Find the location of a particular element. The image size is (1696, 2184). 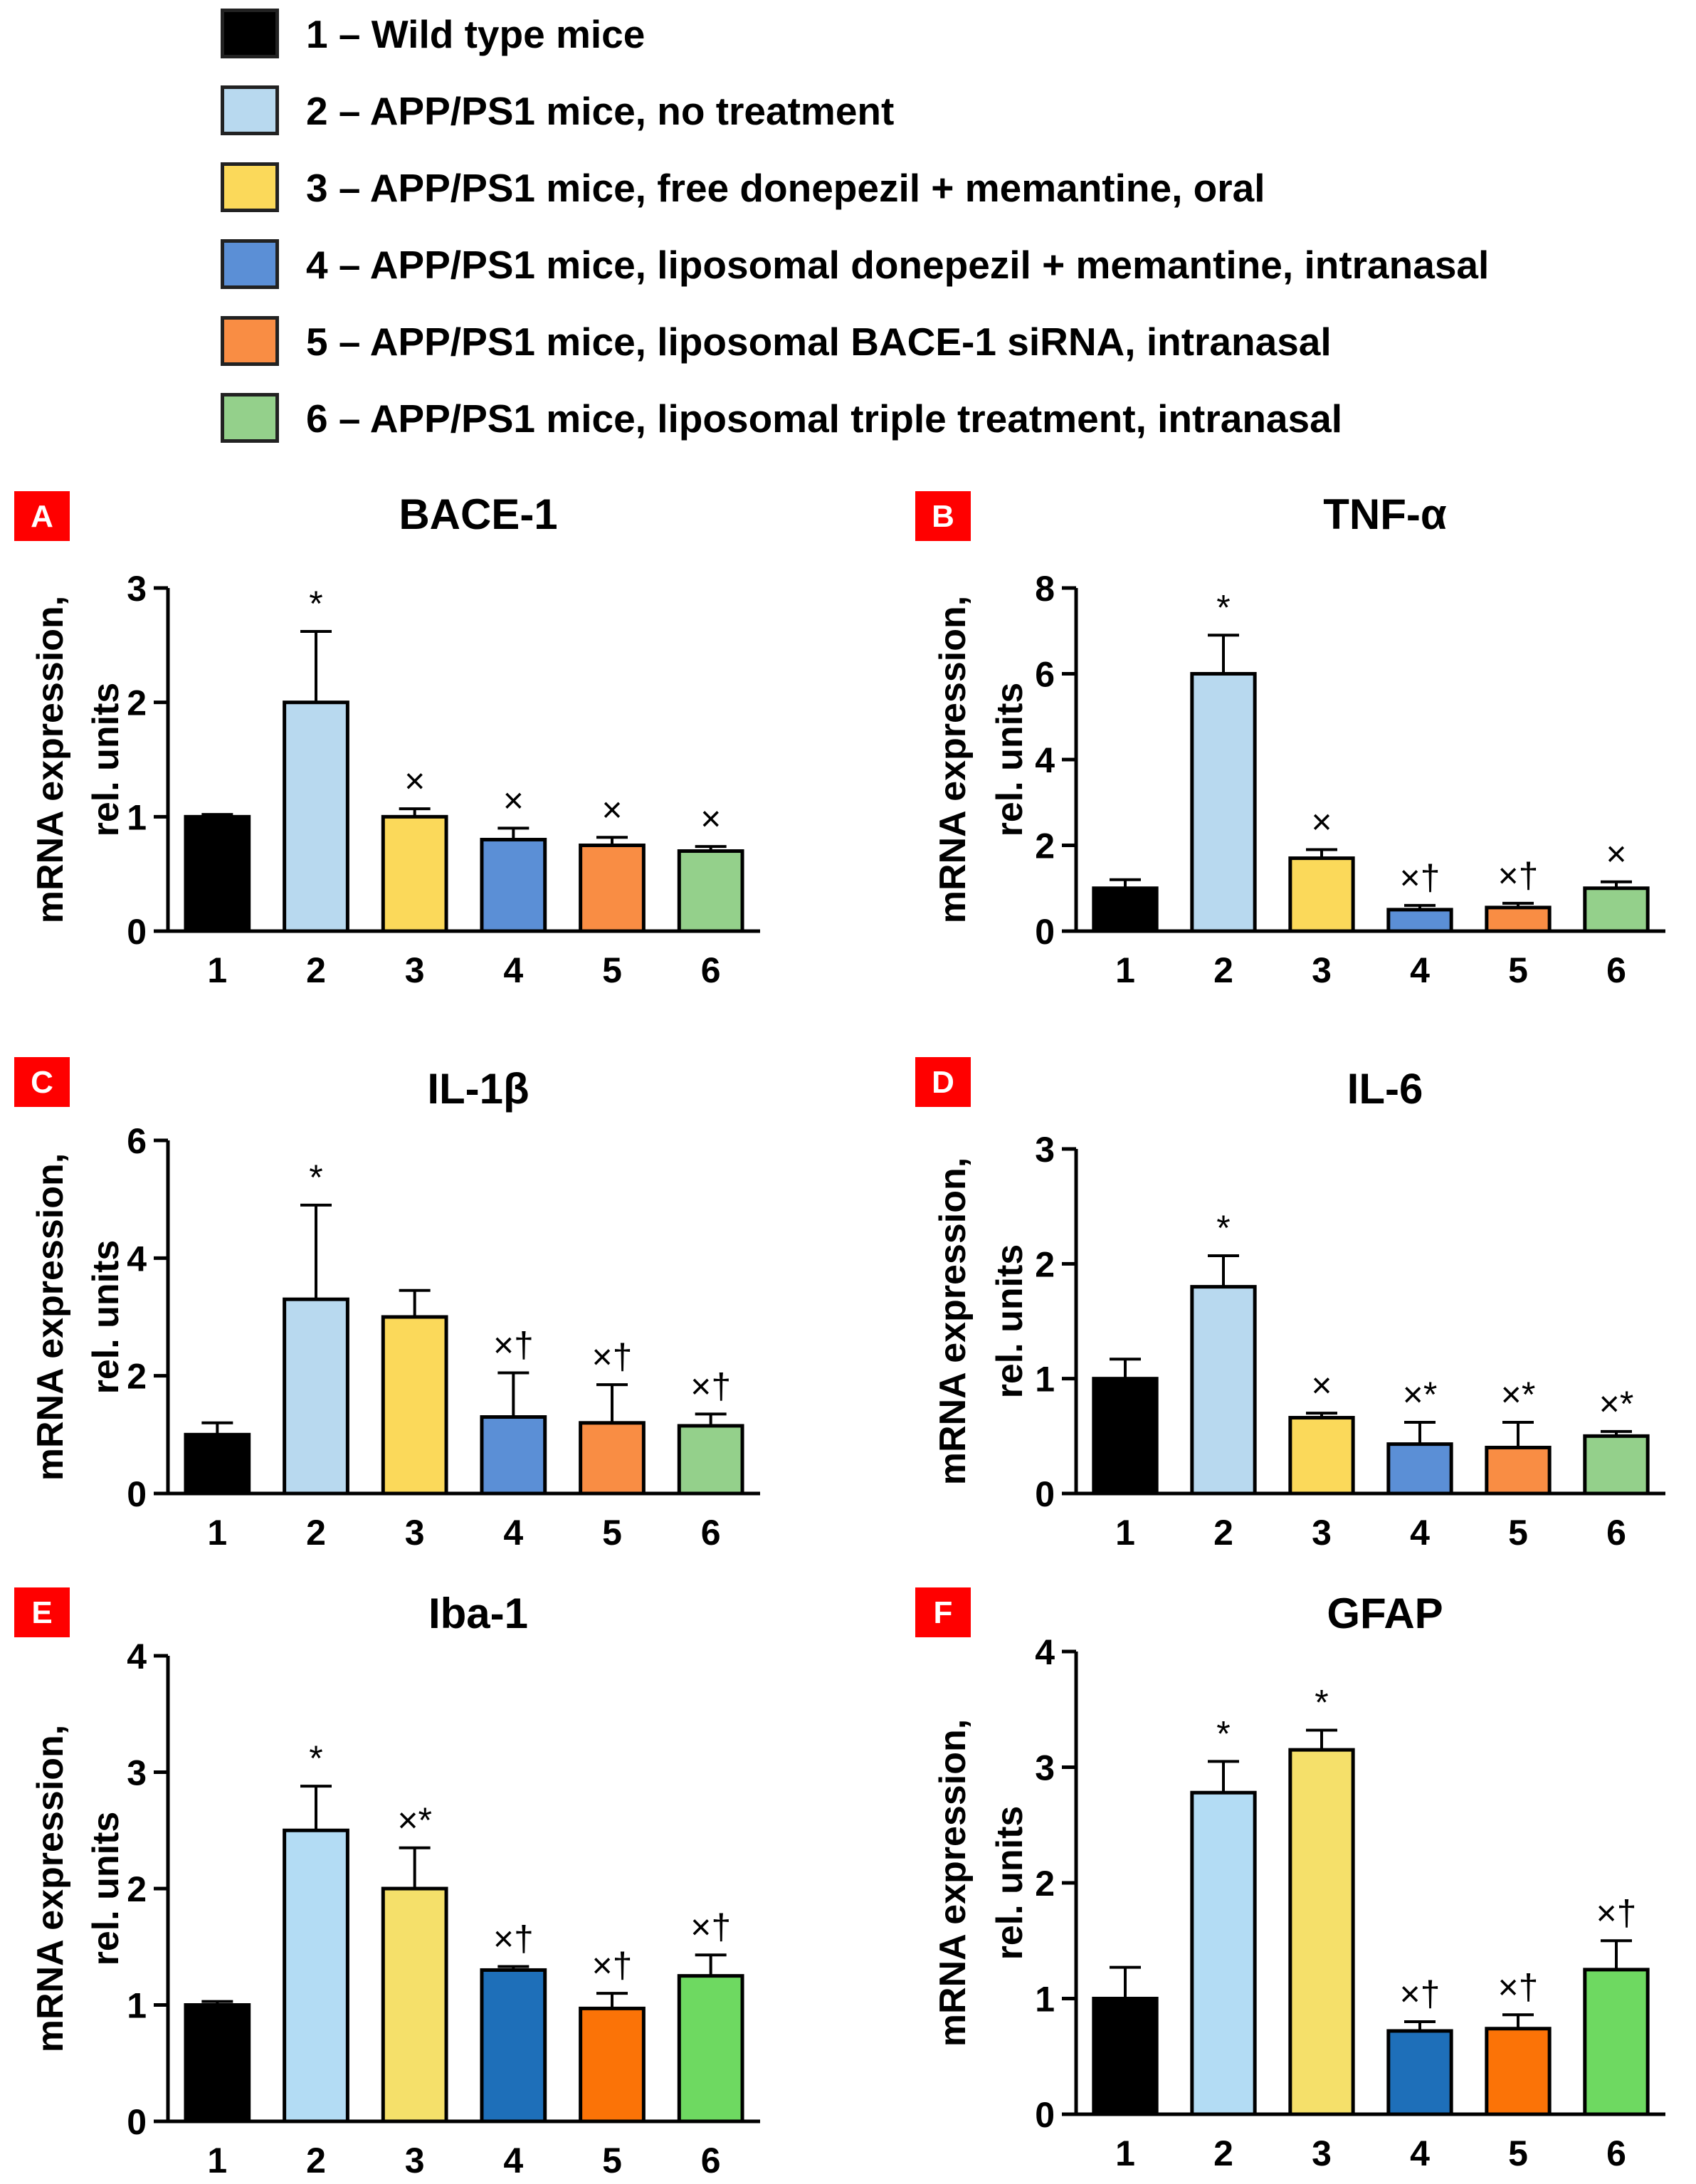

significance-mark-3: × is located at coordinates (1321, 1385).